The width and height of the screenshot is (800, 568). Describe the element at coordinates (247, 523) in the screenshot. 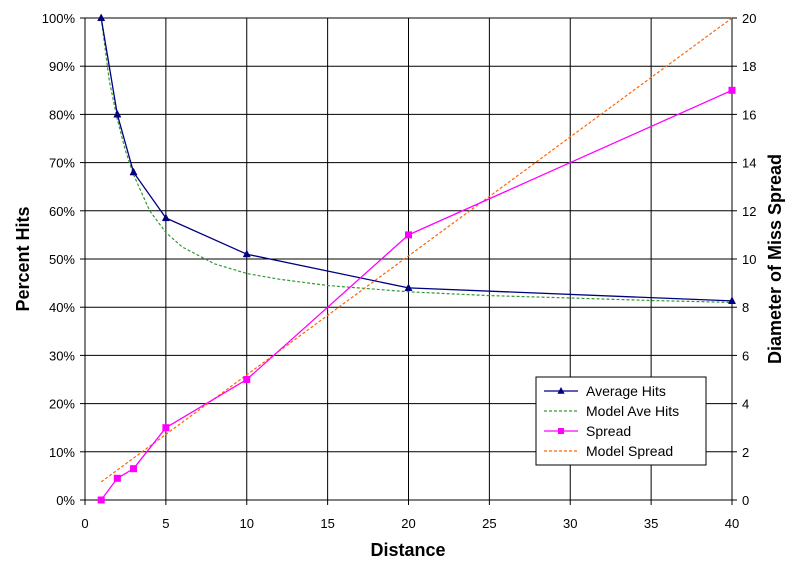

I see `x-tick-label: 10` at that location.